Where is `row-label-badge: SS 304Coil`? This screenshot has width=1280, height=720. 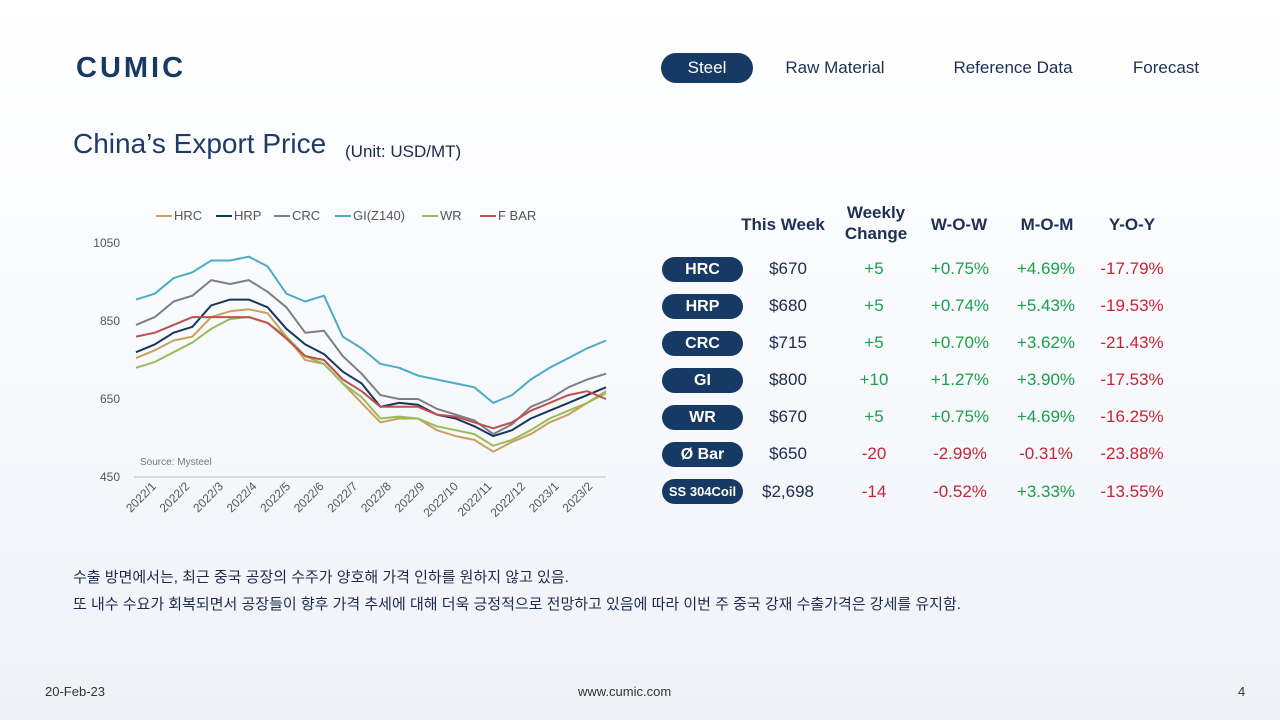 row-label-badge: SS 304Coil is located at coordinates (702, 491).